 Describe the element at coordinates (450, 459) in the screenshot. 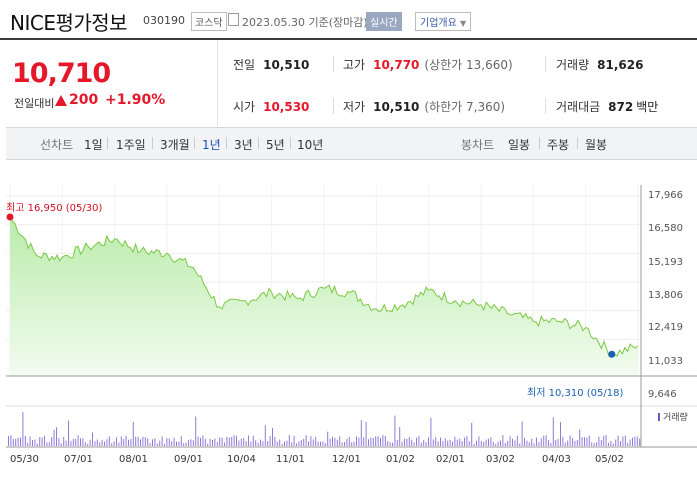

I see `x-tick: 02/01` at that location.